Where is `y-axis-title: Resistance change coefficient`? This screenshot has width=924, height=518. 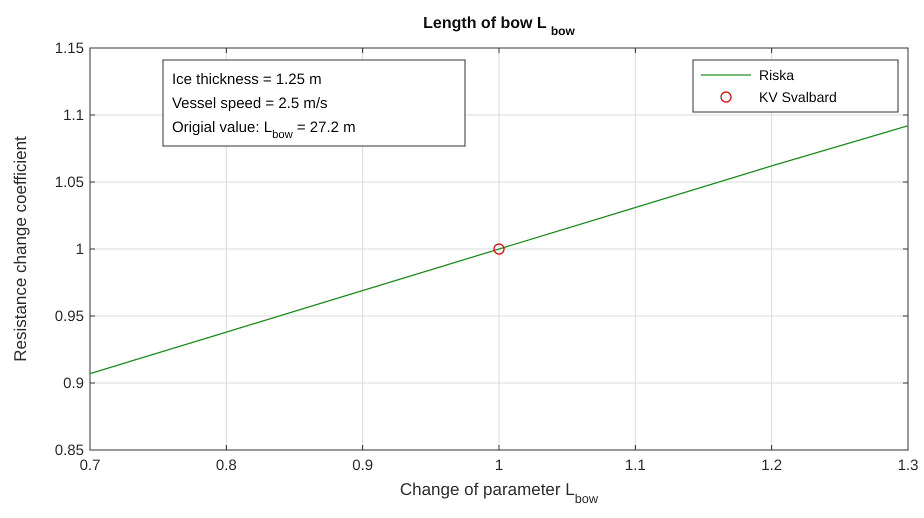 y-axis-title: Resistance change coefficient is located at coordinates (20, 249).